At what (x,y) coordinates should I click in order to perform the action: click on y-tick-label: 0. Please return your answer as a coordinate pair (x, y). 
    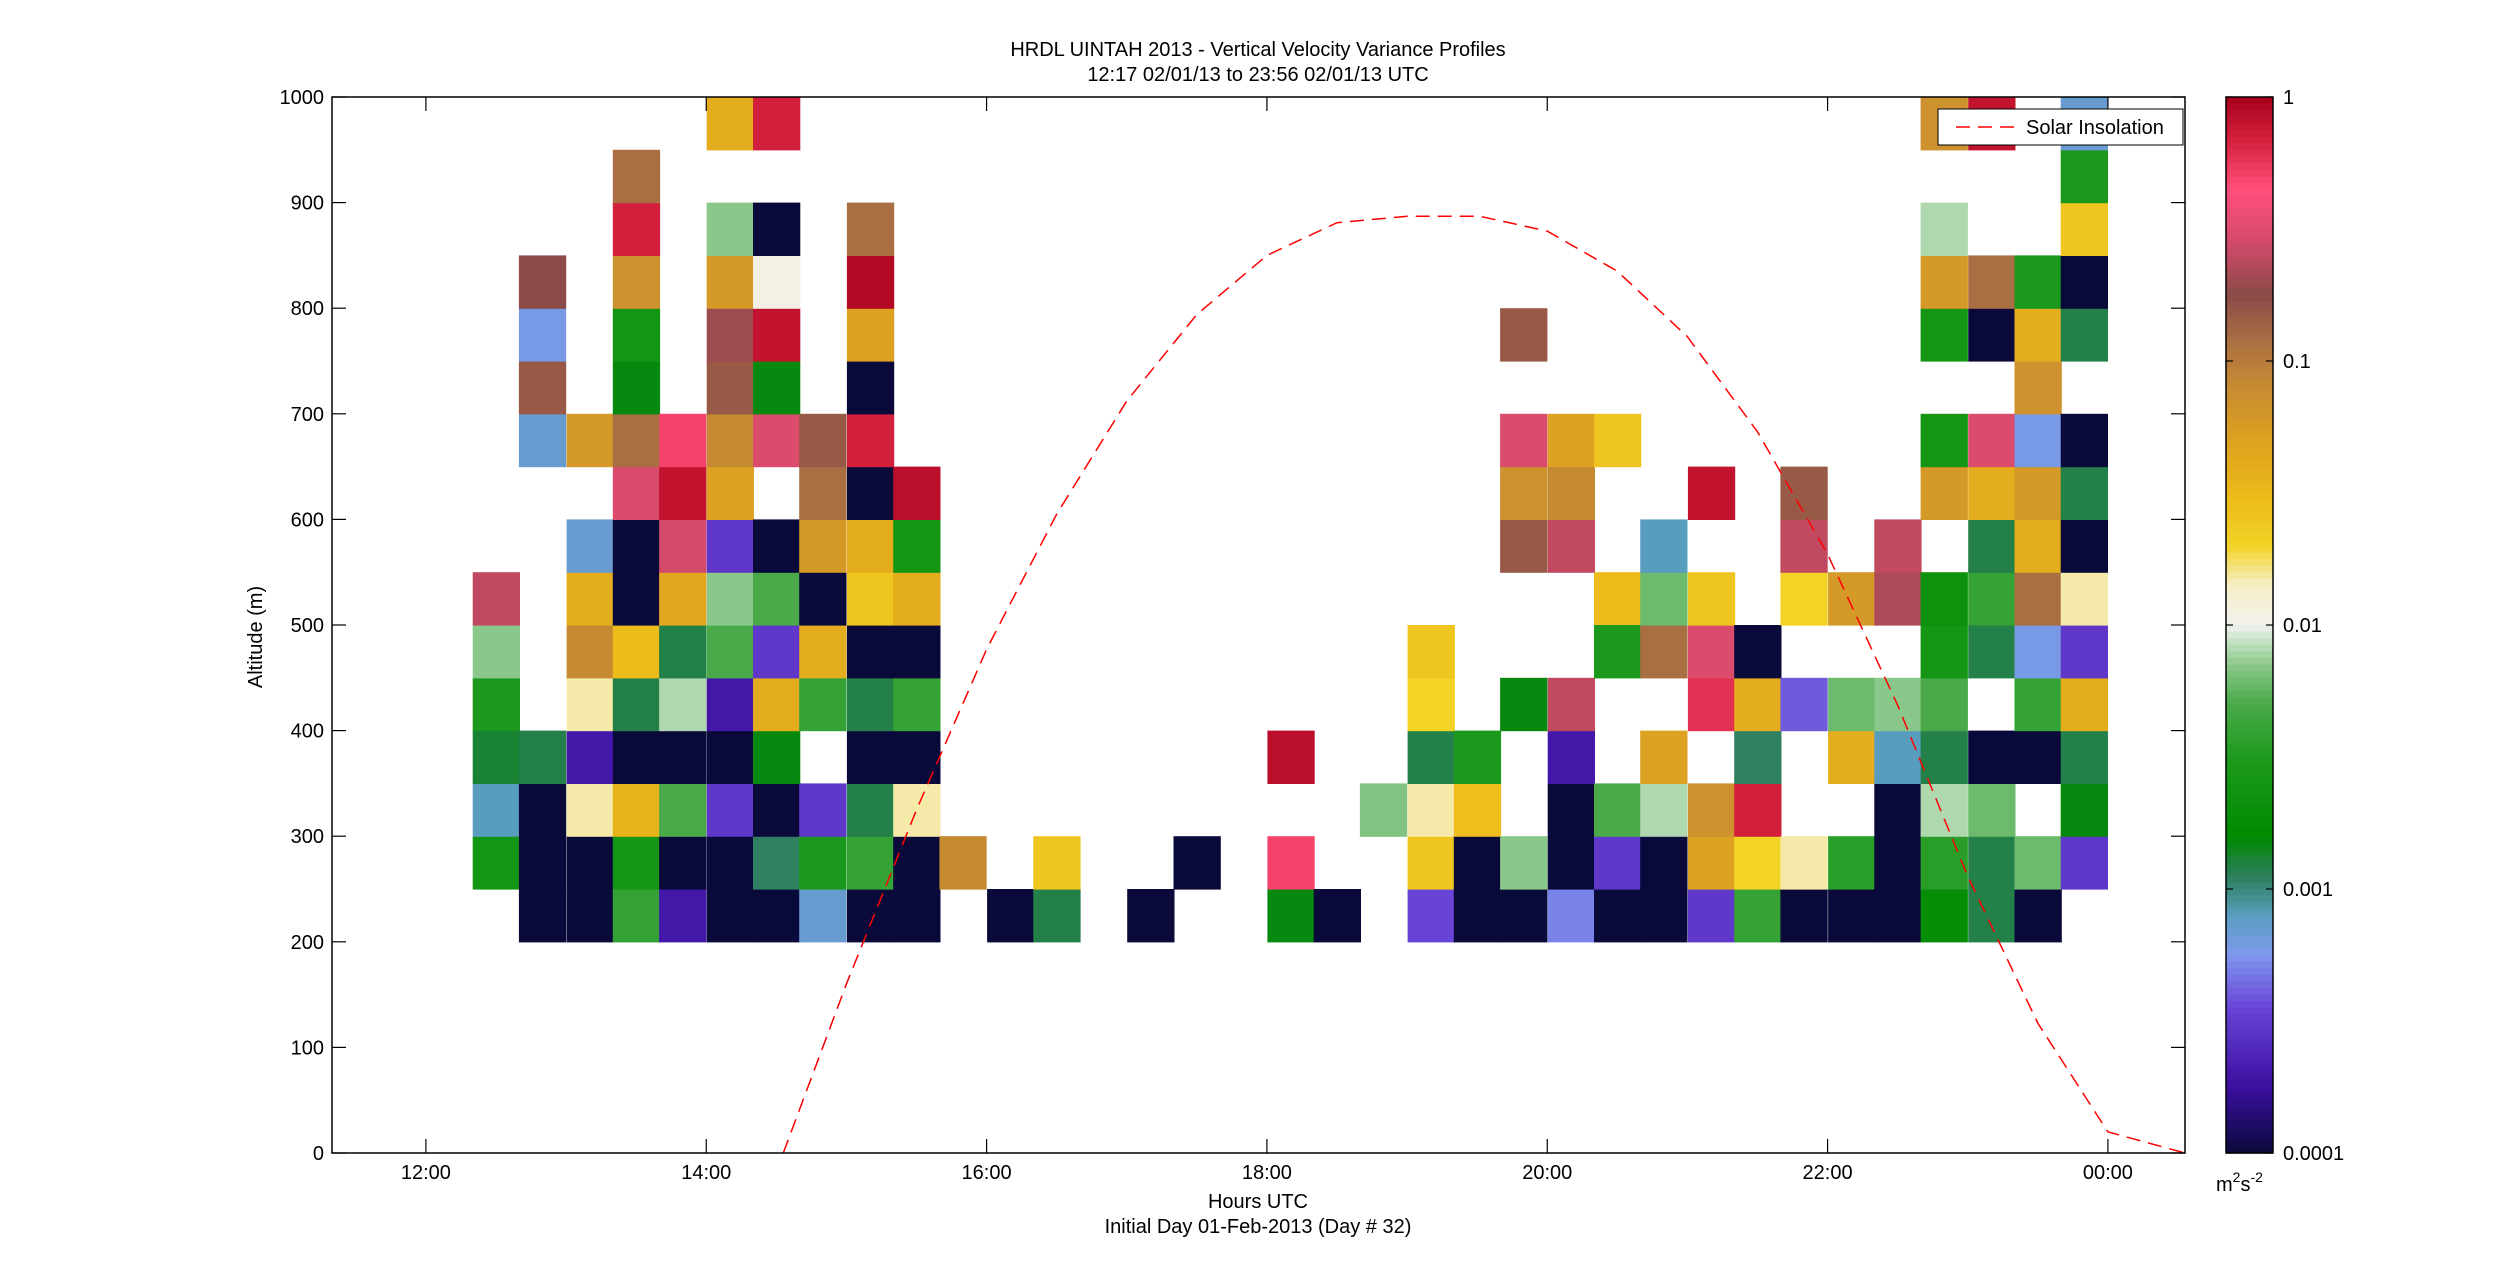
    Looking at the image, I should click on (318, 1154).